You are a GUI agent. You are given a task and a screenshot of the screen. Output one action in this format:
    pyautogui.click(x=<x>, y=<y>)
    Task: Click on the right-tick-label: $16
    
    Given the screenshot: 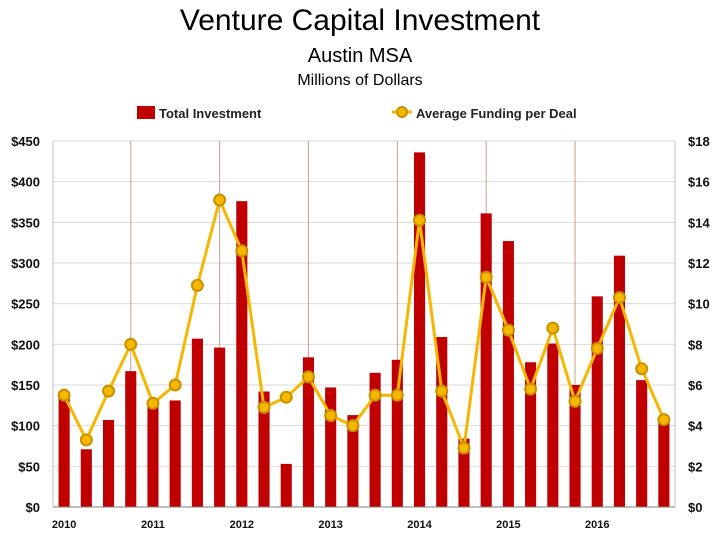 What is the action you would take?
    pyautogui.click(x=699, y=182)
    